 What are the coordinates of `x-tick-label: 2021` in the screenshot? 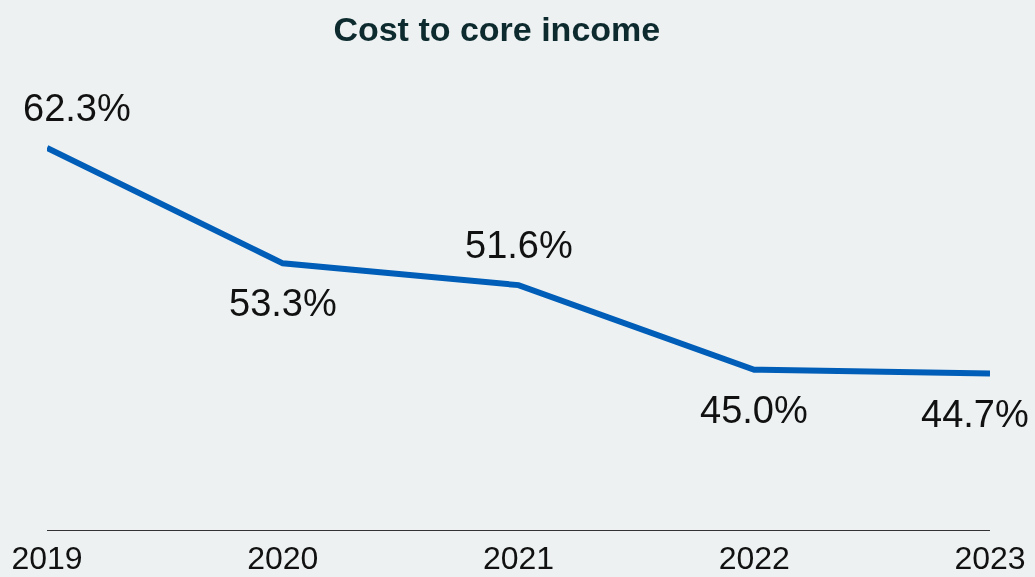 It's located at (518, 558).